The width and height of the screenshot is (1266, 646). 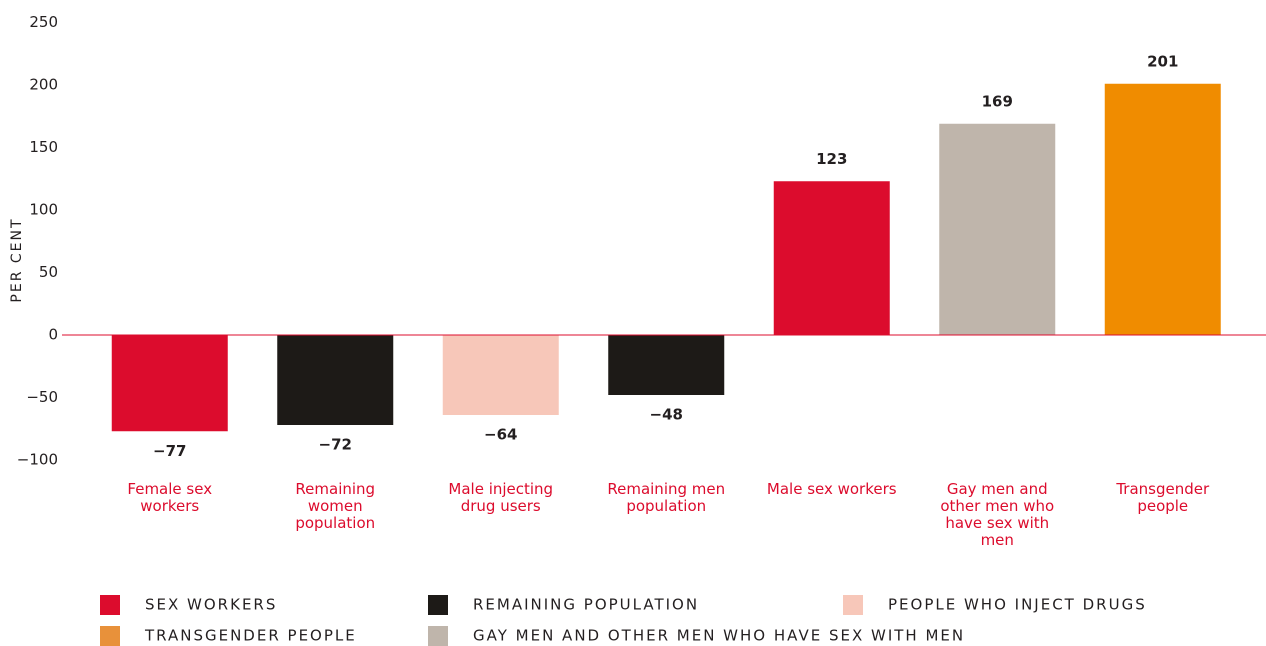 I want to click on legend-label: PEOPLE WHO INJECT DRUGS, so click(x=1017, y=605).